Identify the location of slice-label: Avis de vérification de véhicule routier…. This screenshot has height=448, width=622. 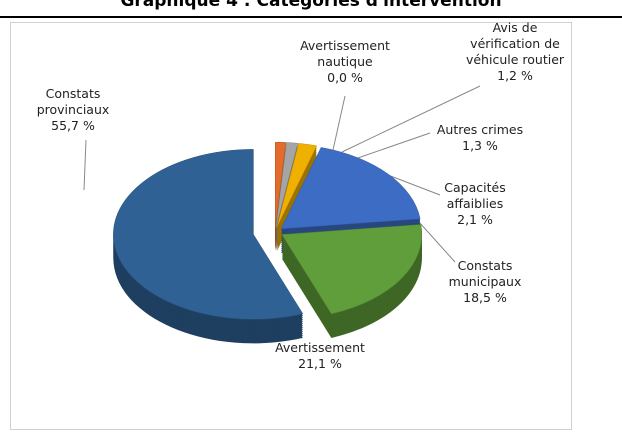
(515, 52).